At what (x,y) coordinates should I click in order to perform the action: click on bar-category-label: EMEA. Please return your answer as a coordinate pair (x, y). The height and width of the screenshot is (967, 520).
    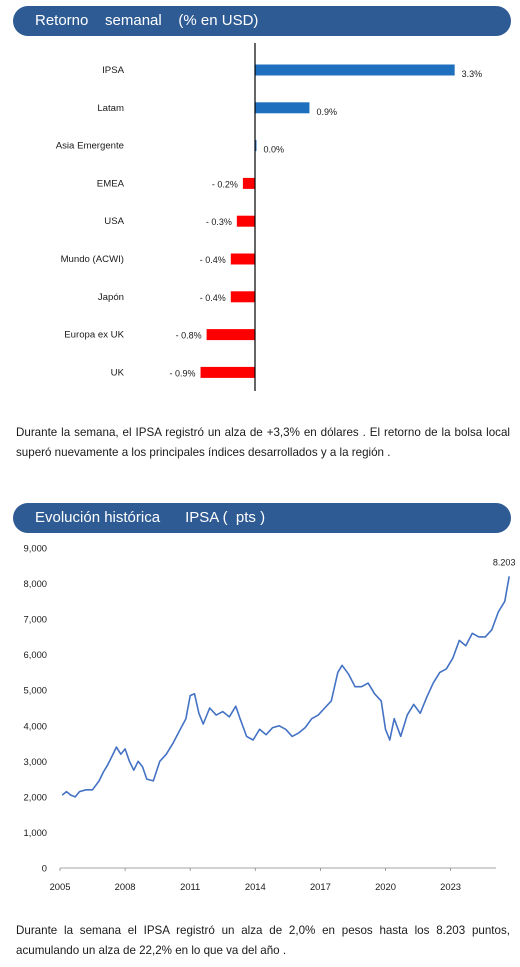
    Looking at the image, I should click on (111, 183).